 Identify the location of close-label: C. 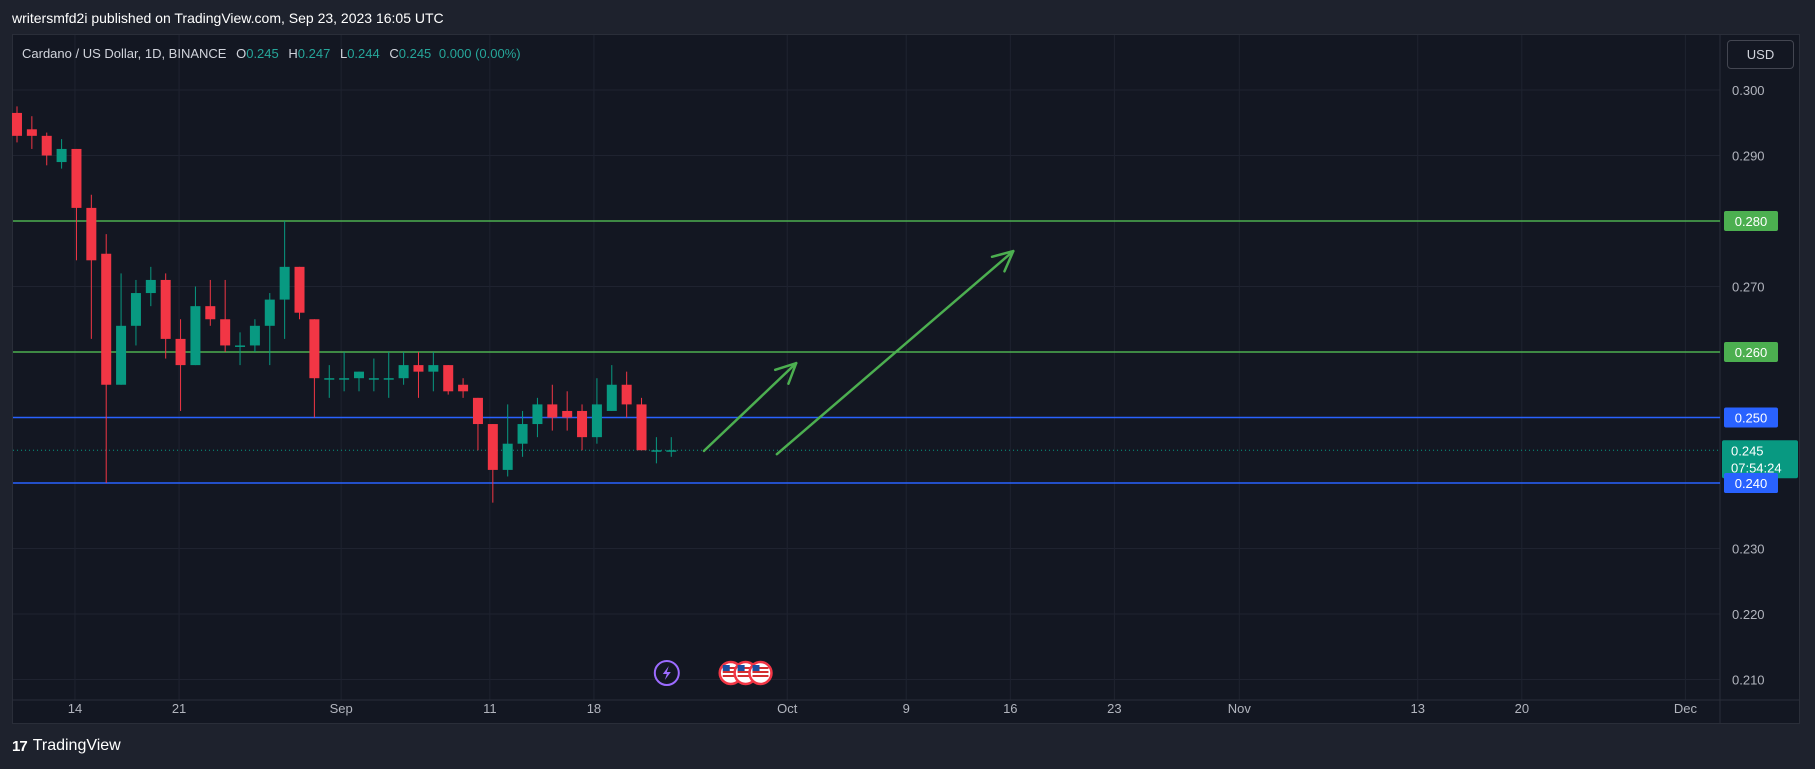
(394, 53).